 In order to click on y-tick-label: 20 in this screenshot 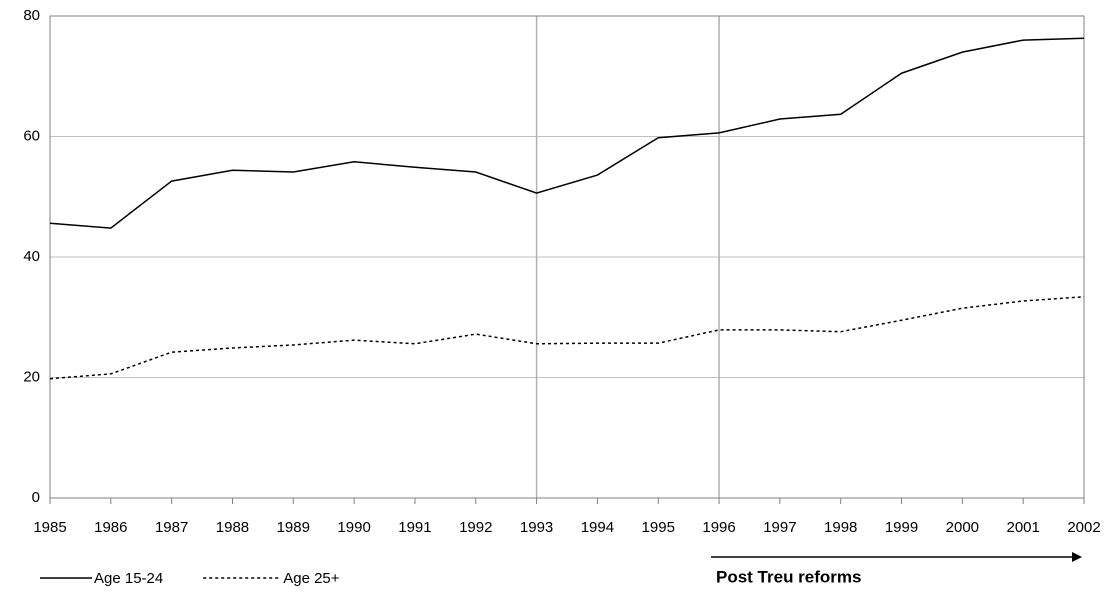, I will do `click(31, 376)`.